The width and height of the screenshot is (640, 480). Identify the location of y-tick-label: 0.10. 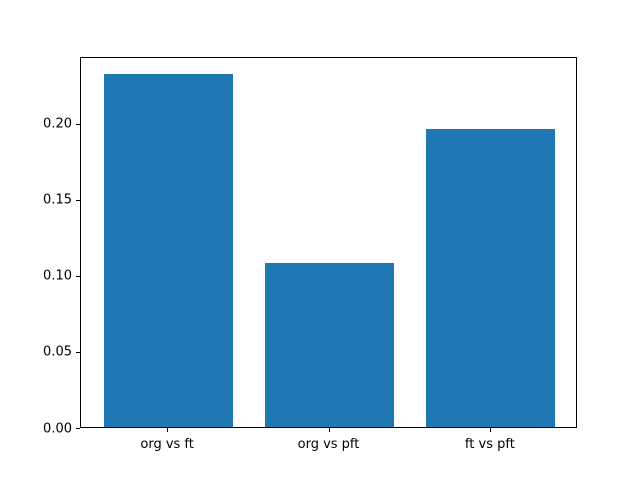
(57, 276).